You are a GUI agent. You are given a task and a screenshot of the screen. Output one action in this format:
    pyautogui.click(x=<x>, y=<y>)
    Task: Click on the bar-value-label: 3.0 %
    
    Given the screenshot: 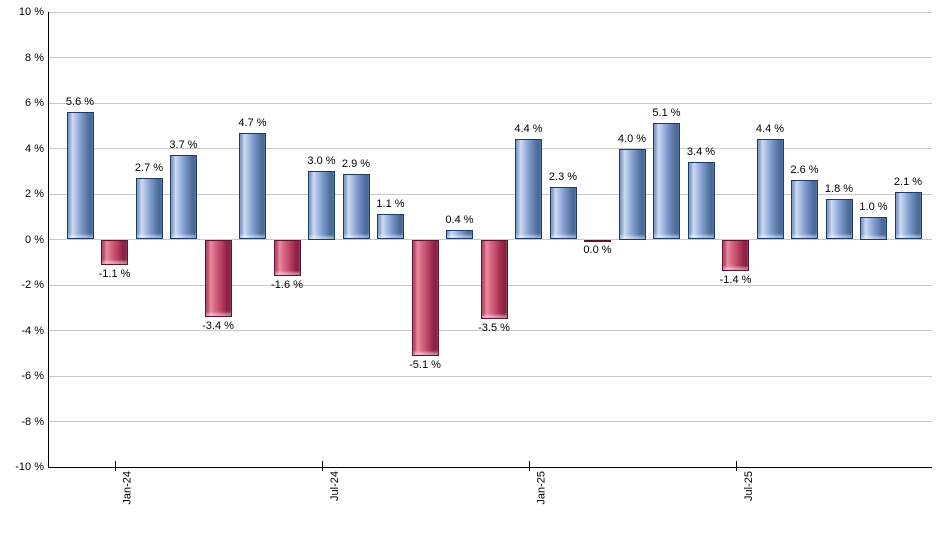 What is the action you would take?
    pyautogui.click(x=321, y=161)
    